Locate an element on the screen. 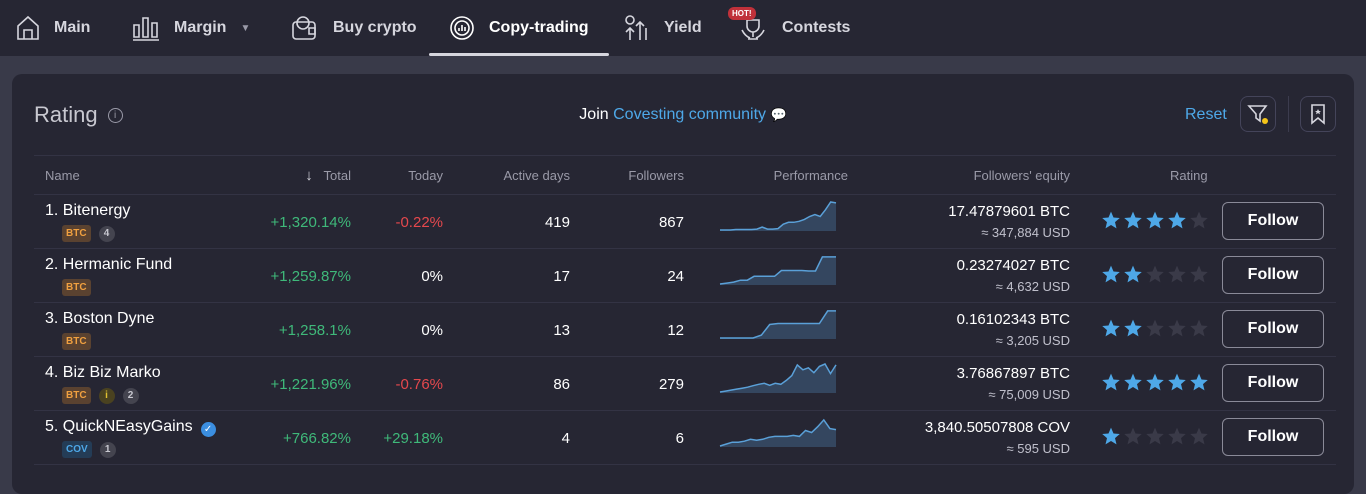 This screenshot has height=494, width=1366. total-return: +766.82% is located at coordinates (317, 438).